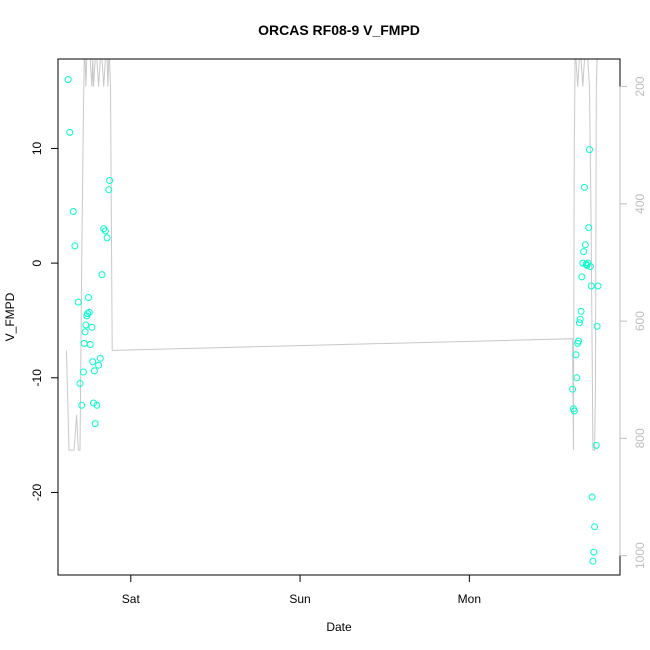  What do you see at coordinates (37, 262) in the screenshot?
I see `y-tick-label: 0` at bounding box center [37, 262].